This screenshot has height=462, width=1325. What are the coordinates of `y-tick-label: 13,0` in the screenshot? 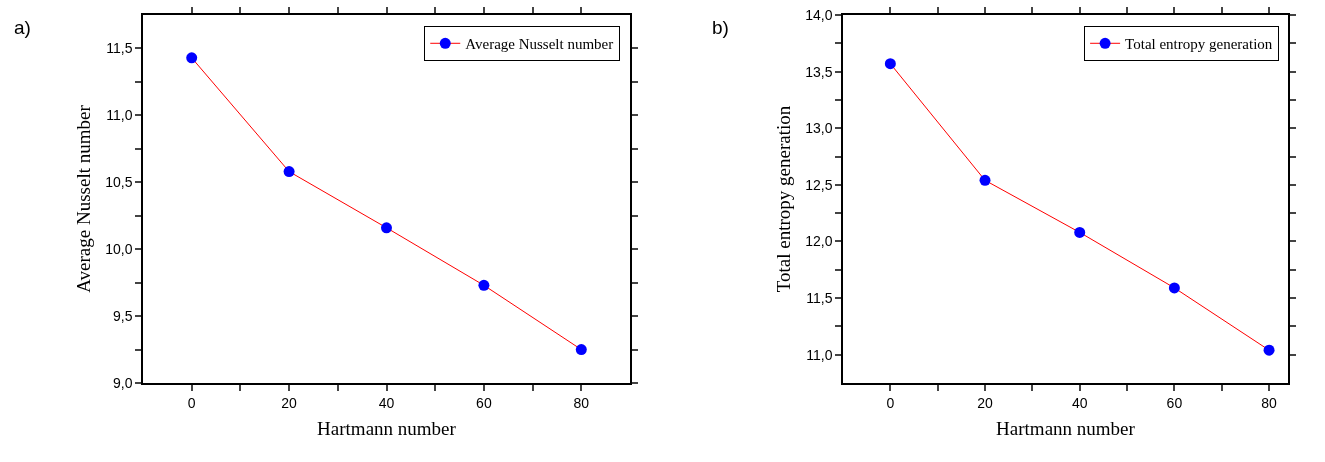 It's located at (819, 128).